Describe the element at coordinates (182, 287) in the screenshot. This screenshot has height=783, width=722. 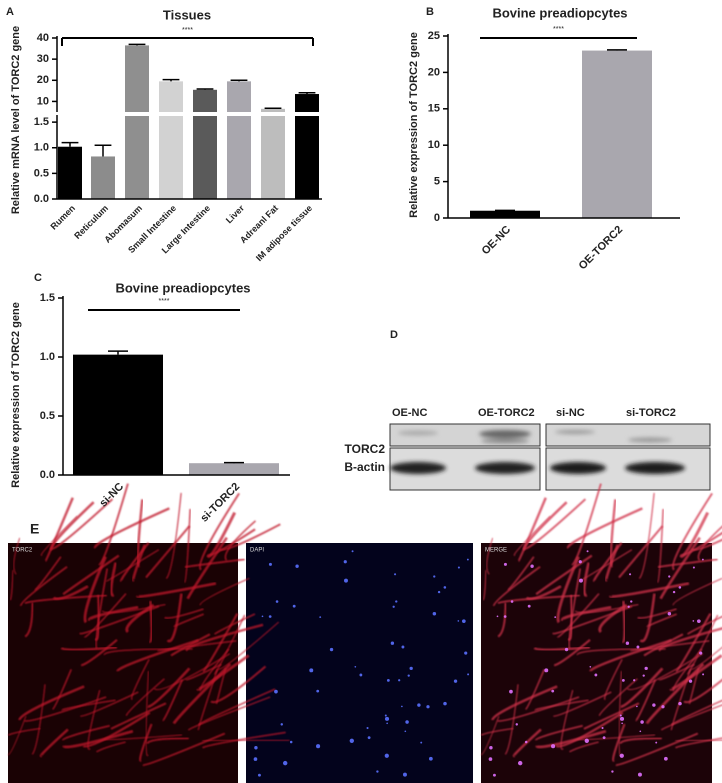
I see `chart-title: Bovine preadiopcytes` at that location.